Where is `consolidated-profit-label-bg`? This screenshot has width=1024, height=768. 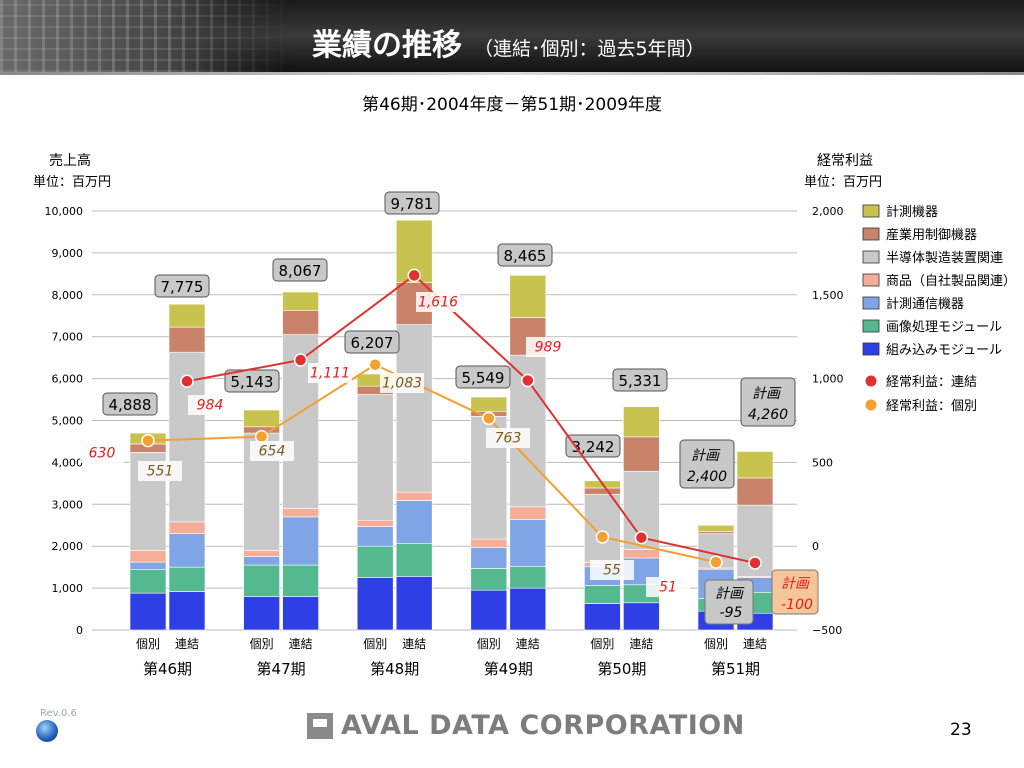 consolidated-profit-label-bg is located at coordinates (438, 302).